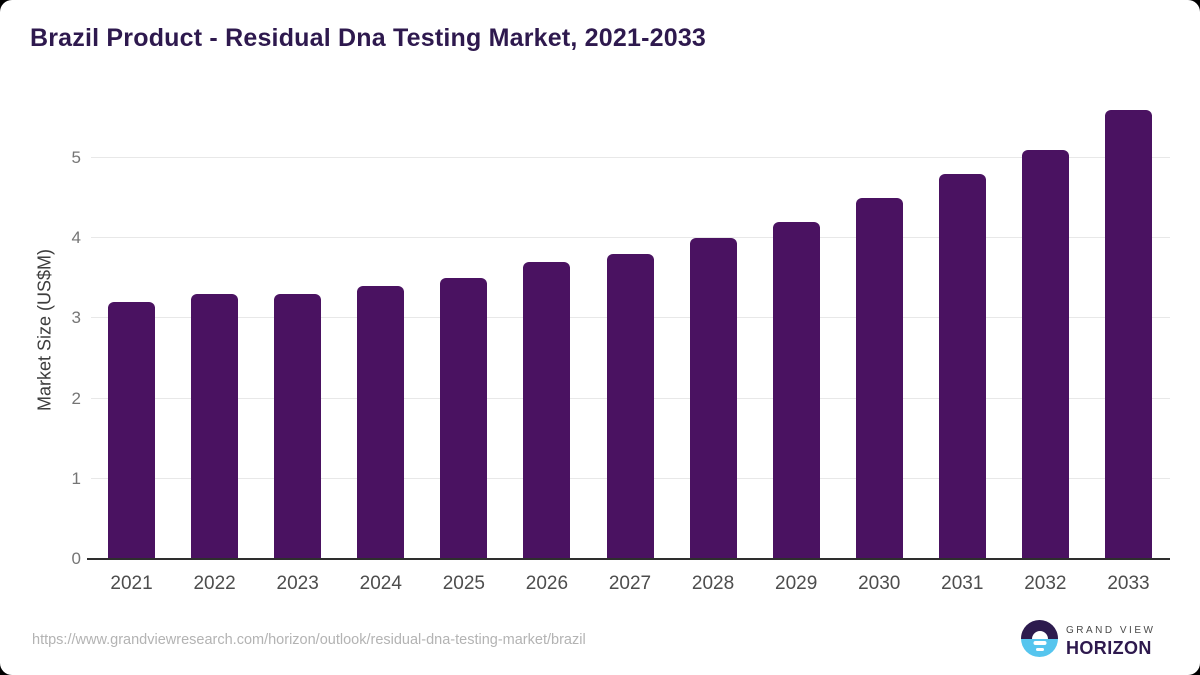  I want to click on xtick-label-2021: 2021, so click(131, 583).